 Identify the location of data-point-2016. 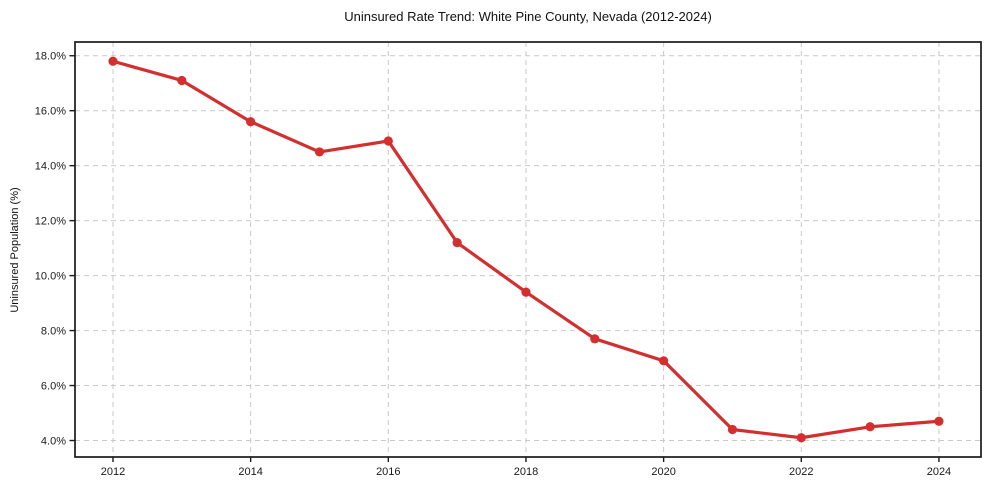
(388, 141).